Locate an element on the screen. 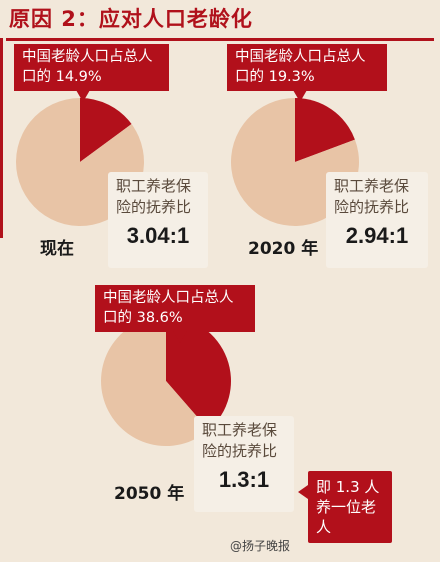 The width and height of the screenshot is (440, 562). period-label-2020: 2020 年 is located at coordinates (283, 249).